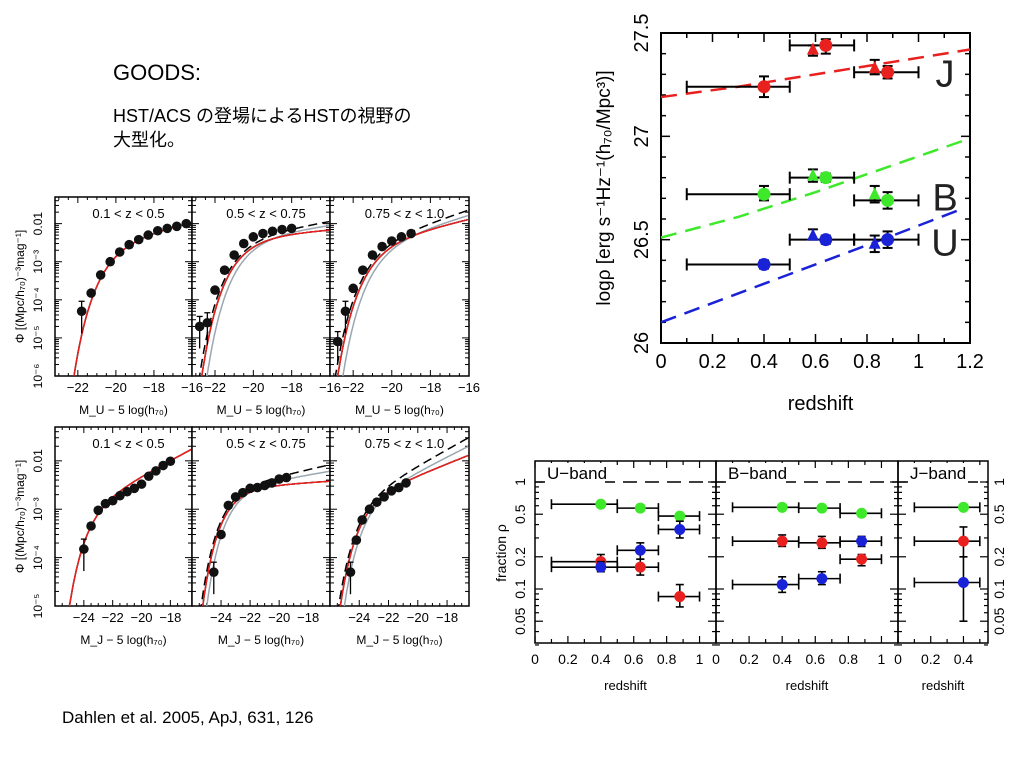 Image resolution: width=1024 pixels, height=768 pixels. I want to click on y-tick-label: 10⁻⁵, so click(38, 606).